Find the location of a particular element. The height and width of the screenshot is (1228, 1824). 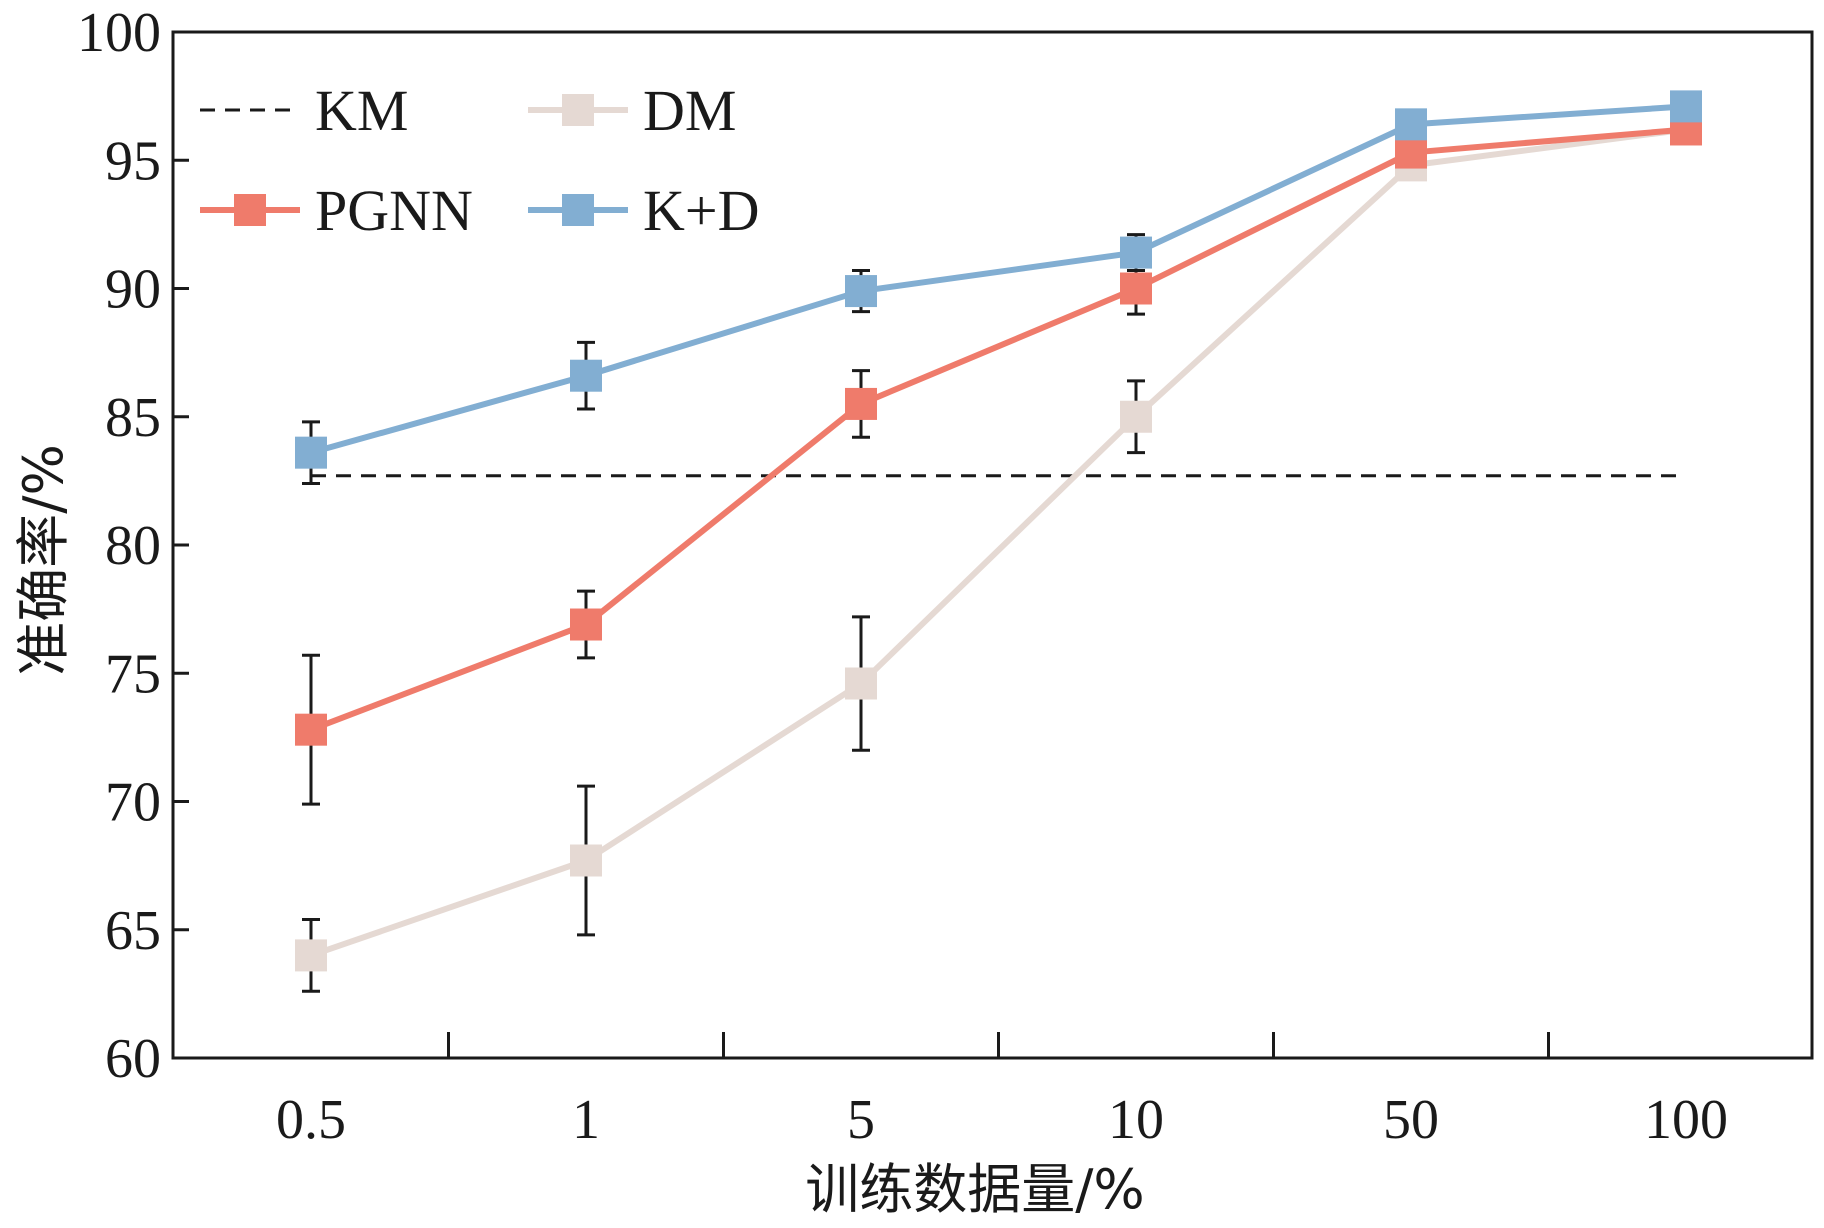

x-tick-label: 0.5 is located at coordinates (311, 1120).